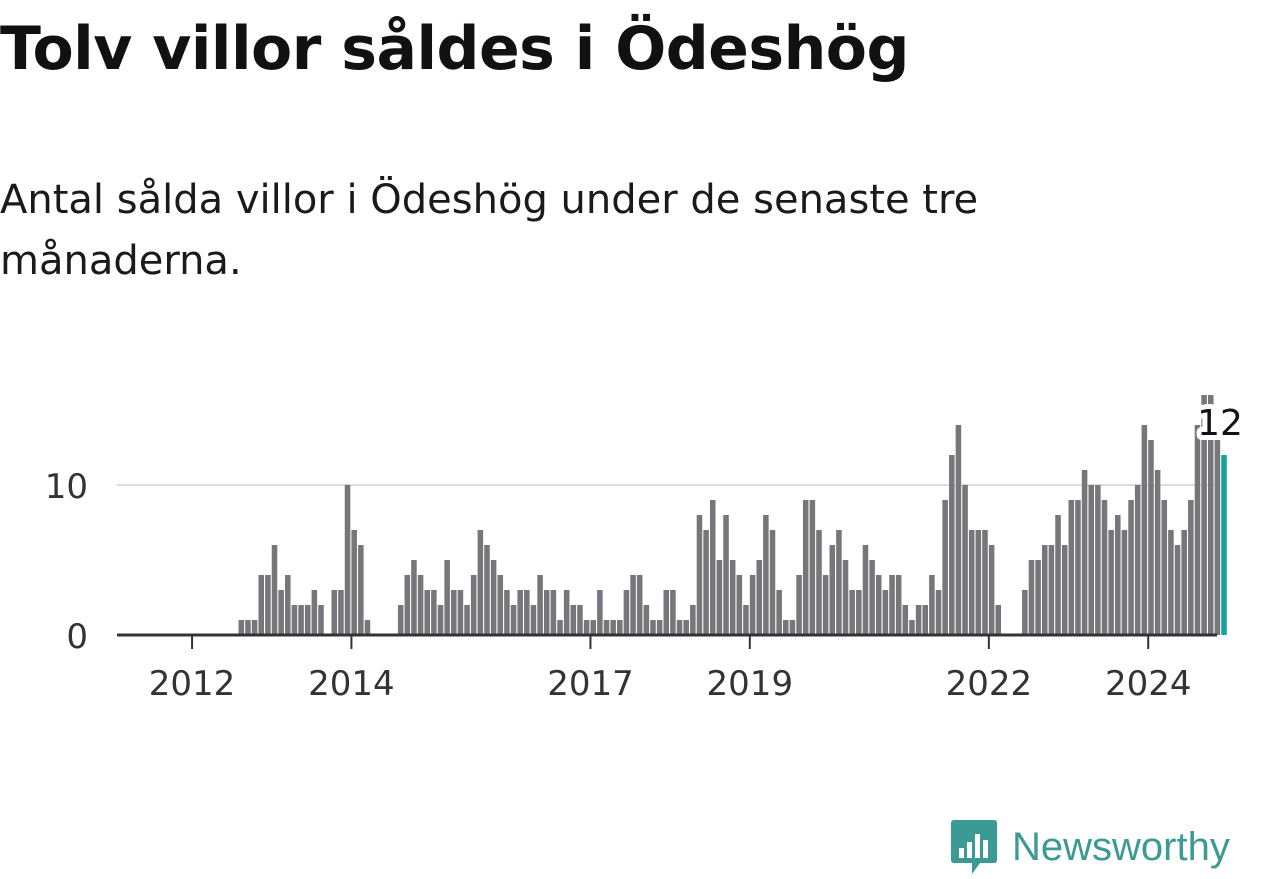 This screenshot has width=1262, height=879. I want to click on x-tick-label: 2017, so click(590, 684).